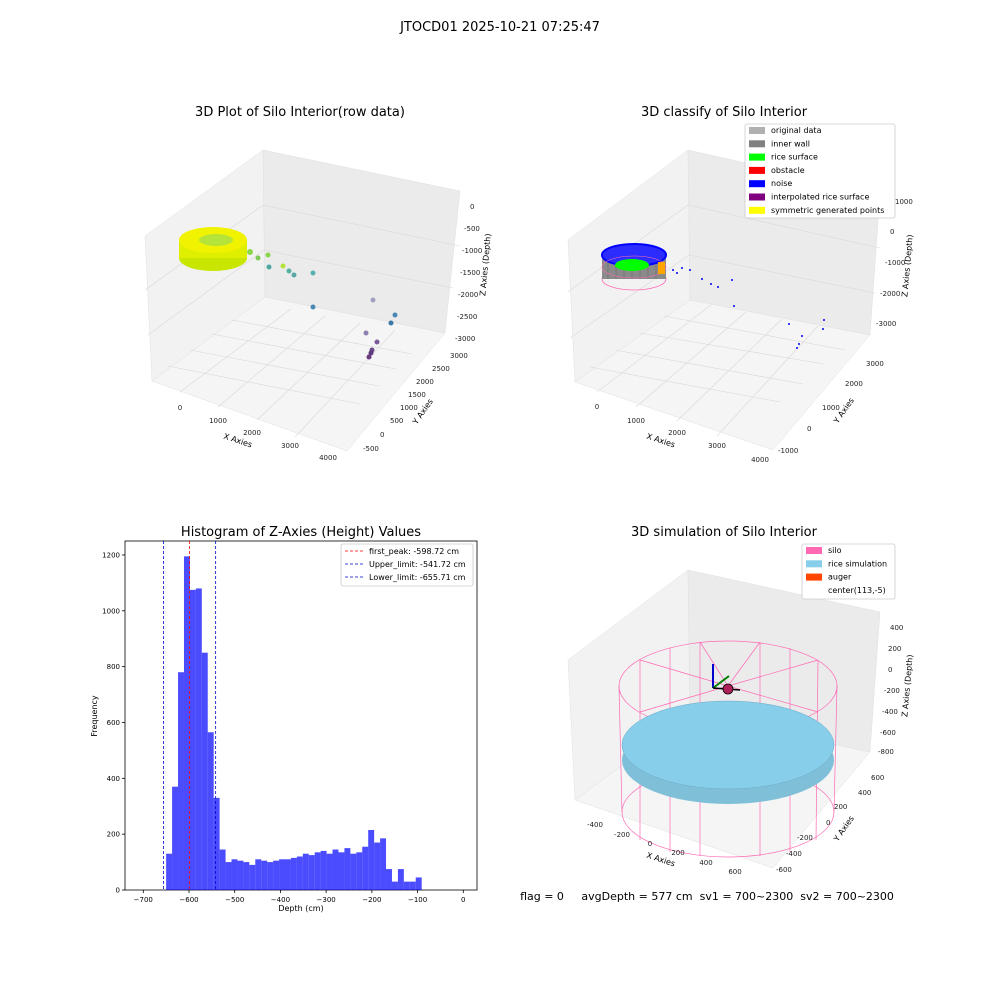  I want to click on classify-z-label: Z Axies (Depth), so click(907, 265).